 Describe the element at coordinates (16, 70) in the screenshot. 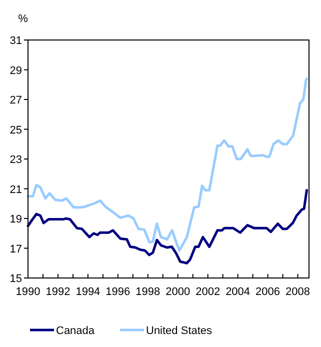

I see `y-tick-label: 29` at that location.